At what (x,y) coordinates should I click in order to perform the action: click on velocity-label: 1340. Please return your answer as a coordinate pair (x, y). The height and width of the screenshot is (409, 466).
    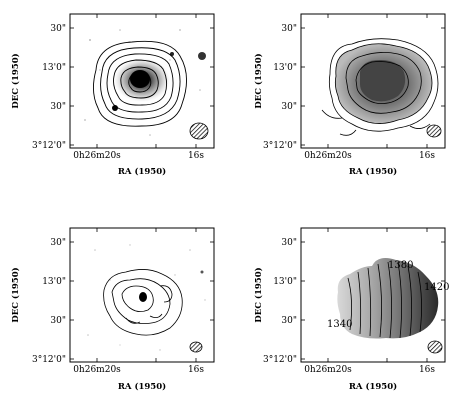
    Looking at the image, I should click on (339, 324).